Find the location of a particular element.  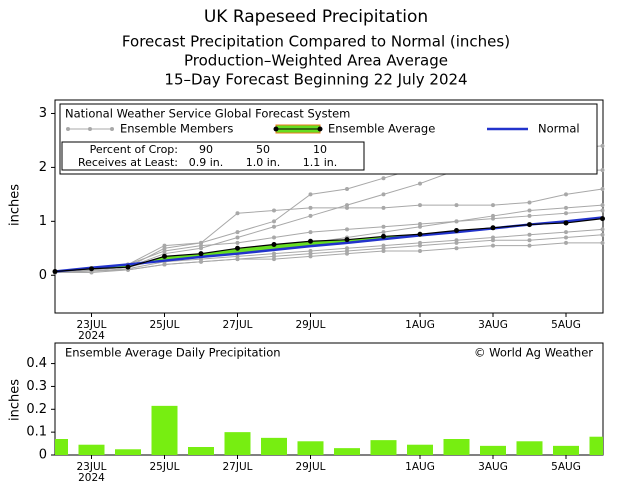

y-tick-label: 0 is located at coordinates (43, 275).